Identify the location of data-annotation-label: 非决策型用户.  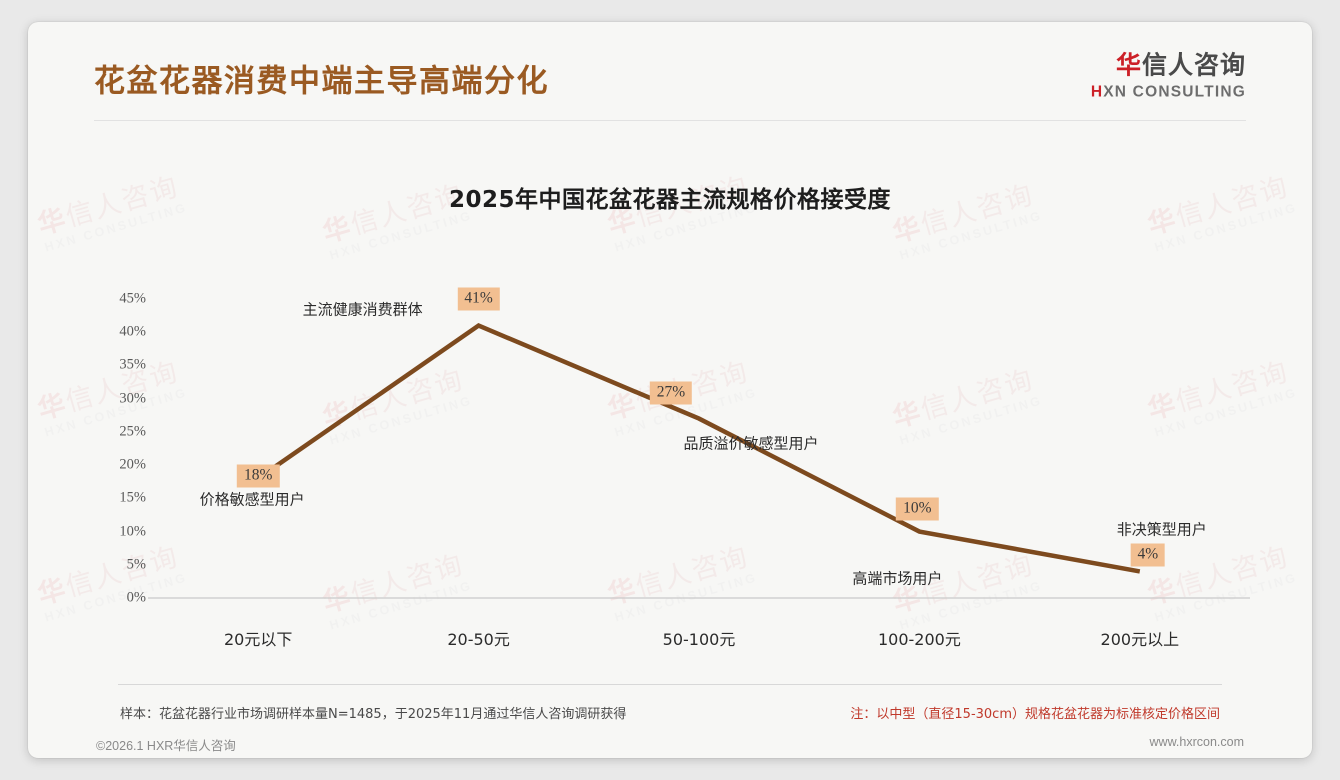
(1161, 529).